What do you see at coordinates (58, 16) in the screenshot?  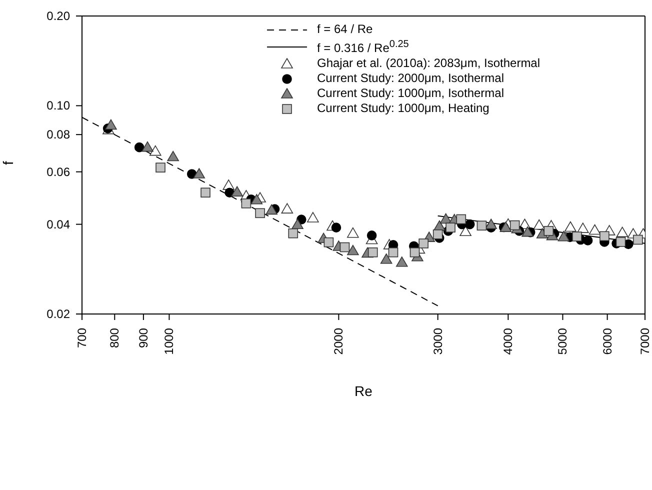 I see `y-tick-label: 0.20` at bounding box center [58, 16].